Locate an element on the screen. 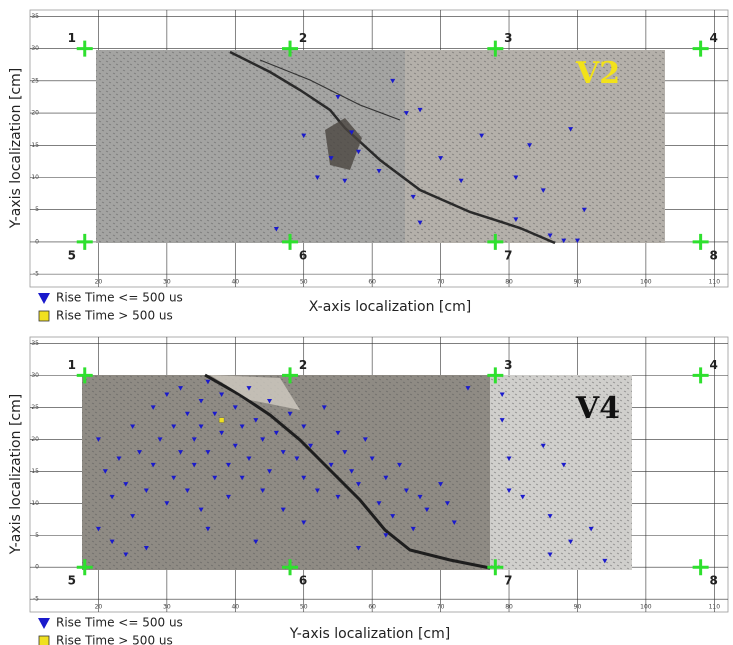 This screenshot has width=733, height=645. x-axis-title: Y-axis localization [cm] is located at coordinates (369, 634).